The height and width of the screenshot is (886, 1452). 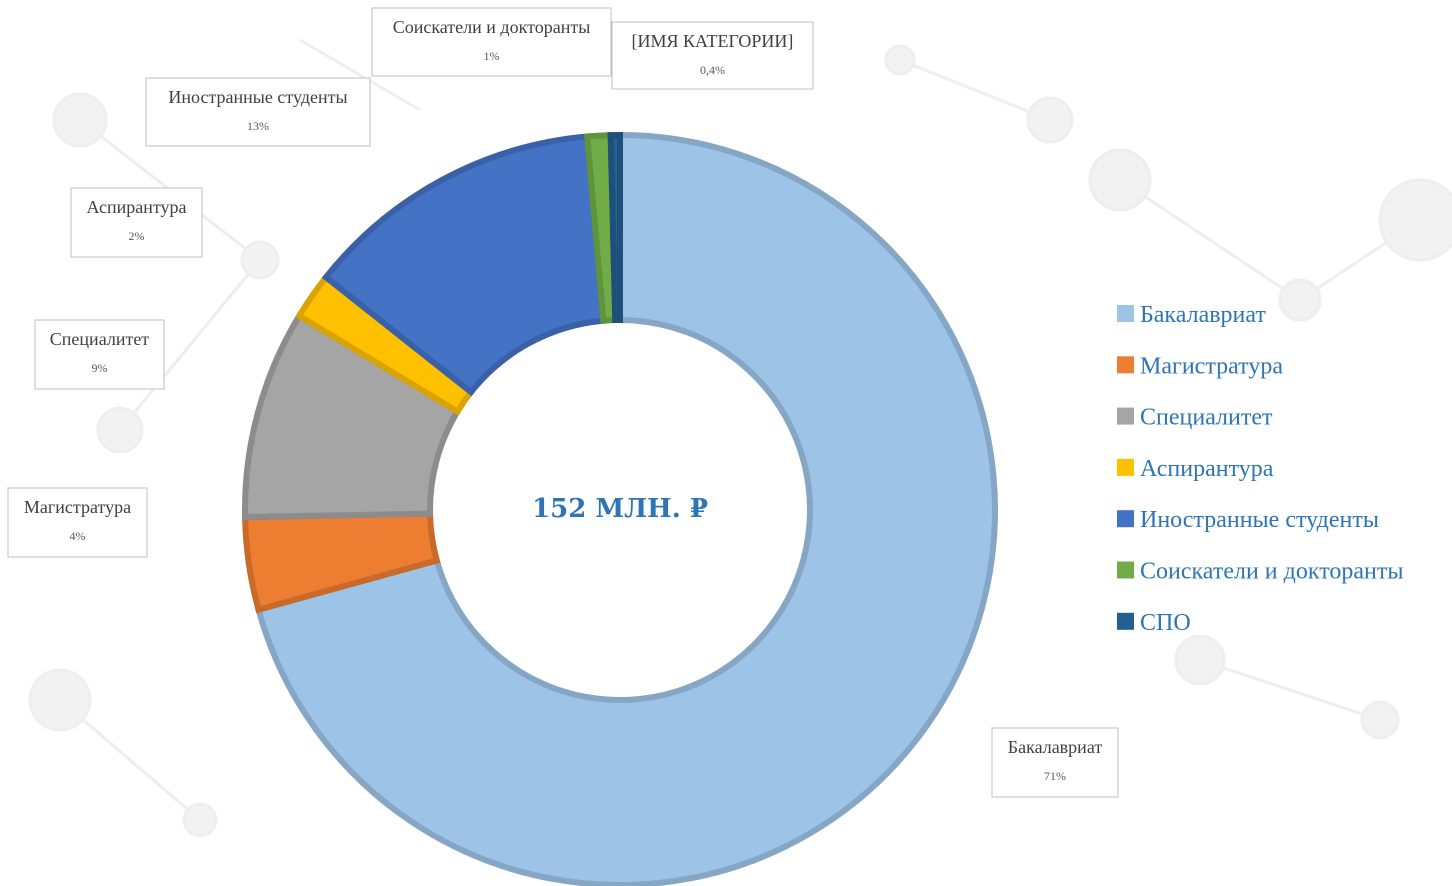 What do you see at coordinates (136, 207) in the screenshot?
I see `data-label-category: Аспирантура` at bounding box center [136, 207].